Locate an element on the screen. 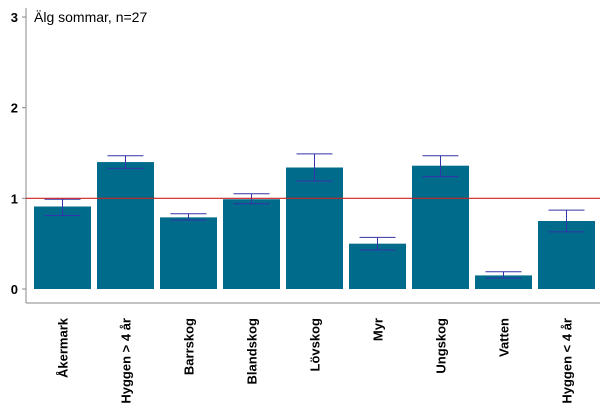 This screenshot has width=606, height=413. y-tick-label: 1 is located at coordinates (14, 198).